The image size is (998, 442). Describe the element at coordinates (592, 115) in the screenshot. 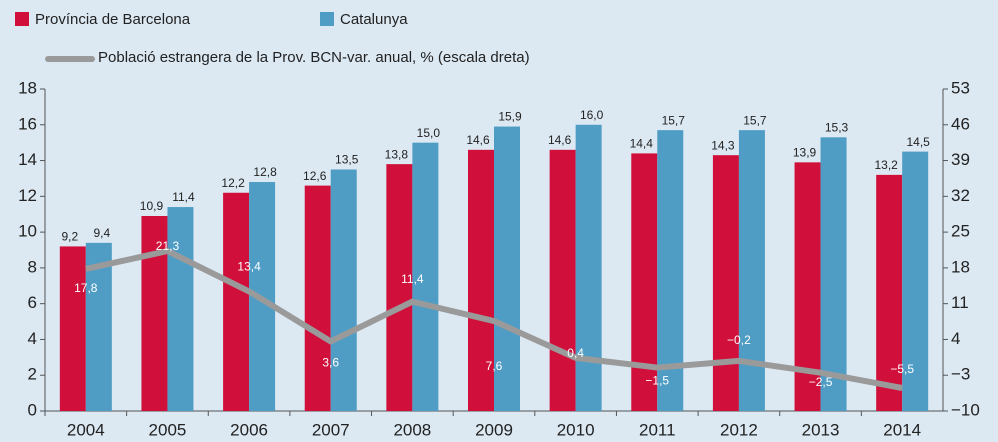

I see `bar-value-label: 16,0` at that location.